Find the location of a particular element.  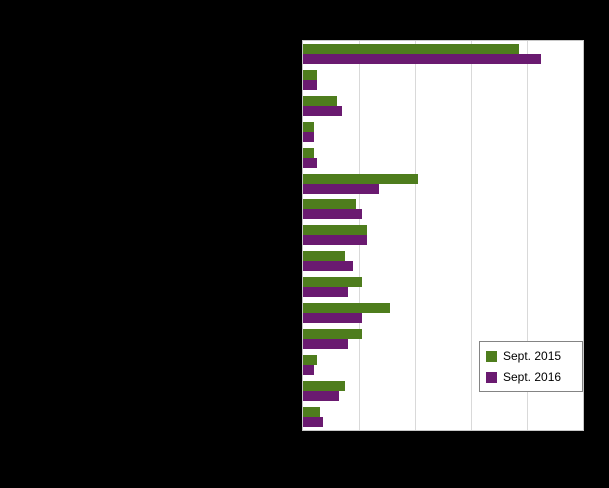

legend-item-sept-2015: Sept. 2015 is located at coordinates (531, 356).